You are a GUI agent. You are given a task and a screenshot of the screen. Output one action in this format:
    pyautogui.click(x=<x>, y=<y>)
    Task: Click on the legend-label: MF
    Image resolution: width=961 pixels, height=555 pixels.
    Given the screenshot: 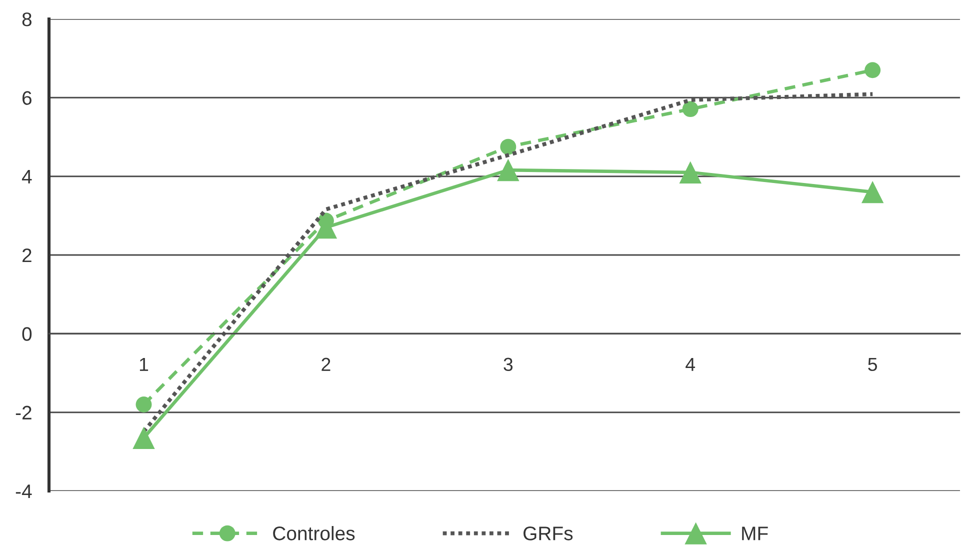 What is the action you would take?
    pyautogui.click(x=755, y=533)
    